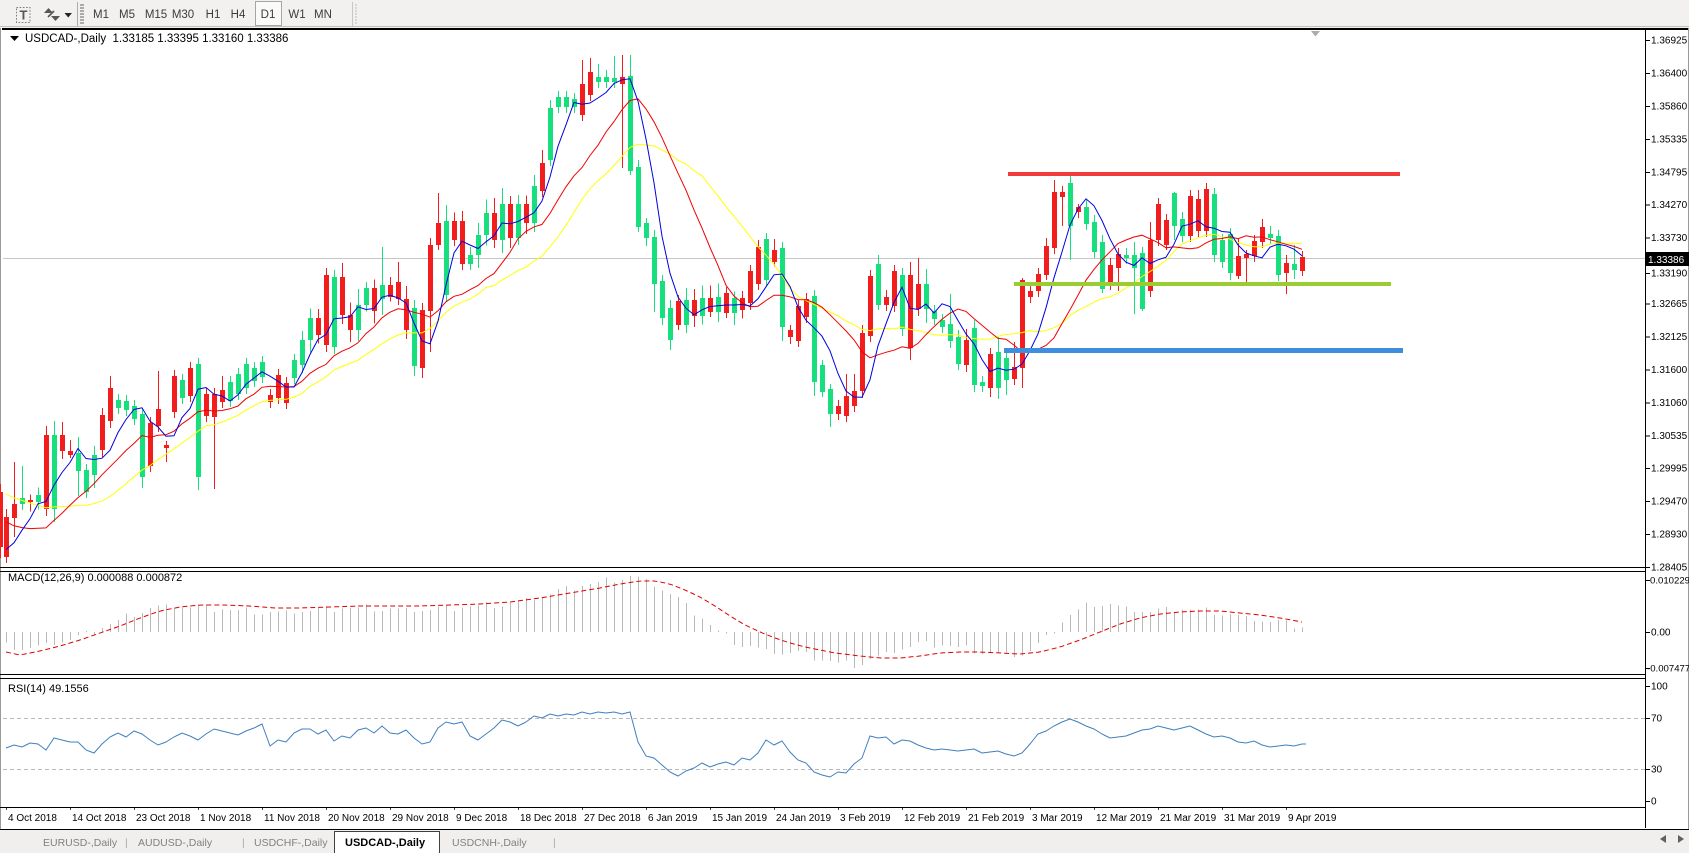 The image size is (1689, 853). I want to click on svg-text: 1.35860, so click(1669, 106).